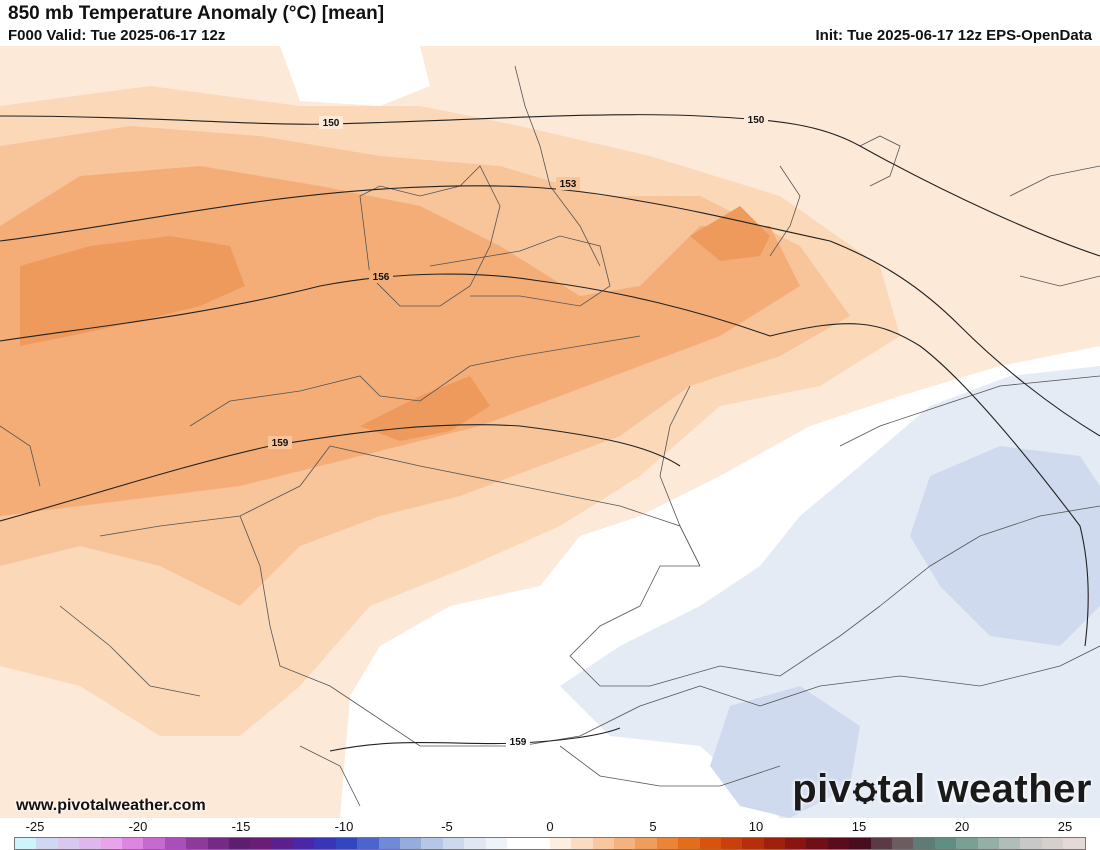 This screenshot has height=850, width=1100. I want to click on pivotal-weather-logo: piv tal weather, so click(942, 789).